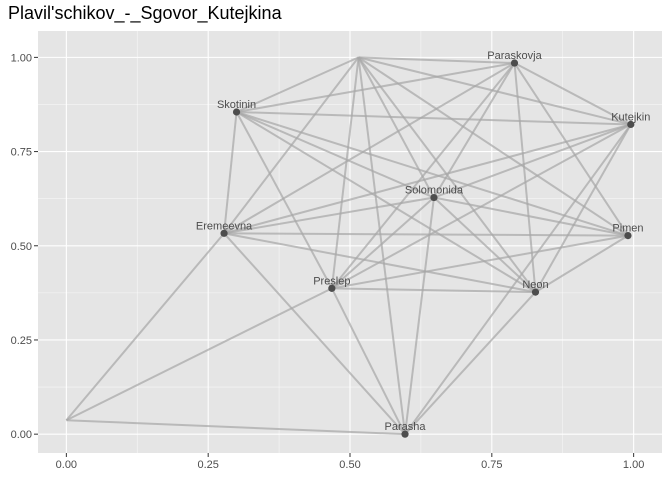 This screenshot has height=480, width=672. Describe the element at coordinates (224, 233) in the screenshot. I see `node-eremeevna` at that location.